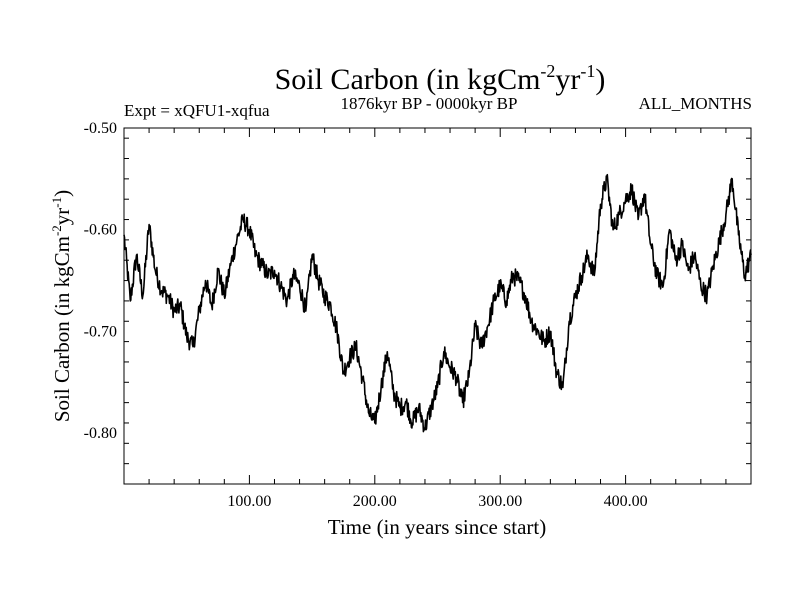 This screenshot has width=800, height=605. What do you see at coordinates (695, 103) in the screenshot?
I see `subtitle-months: ALL_MONTHS` at bounding box center [695, 103].